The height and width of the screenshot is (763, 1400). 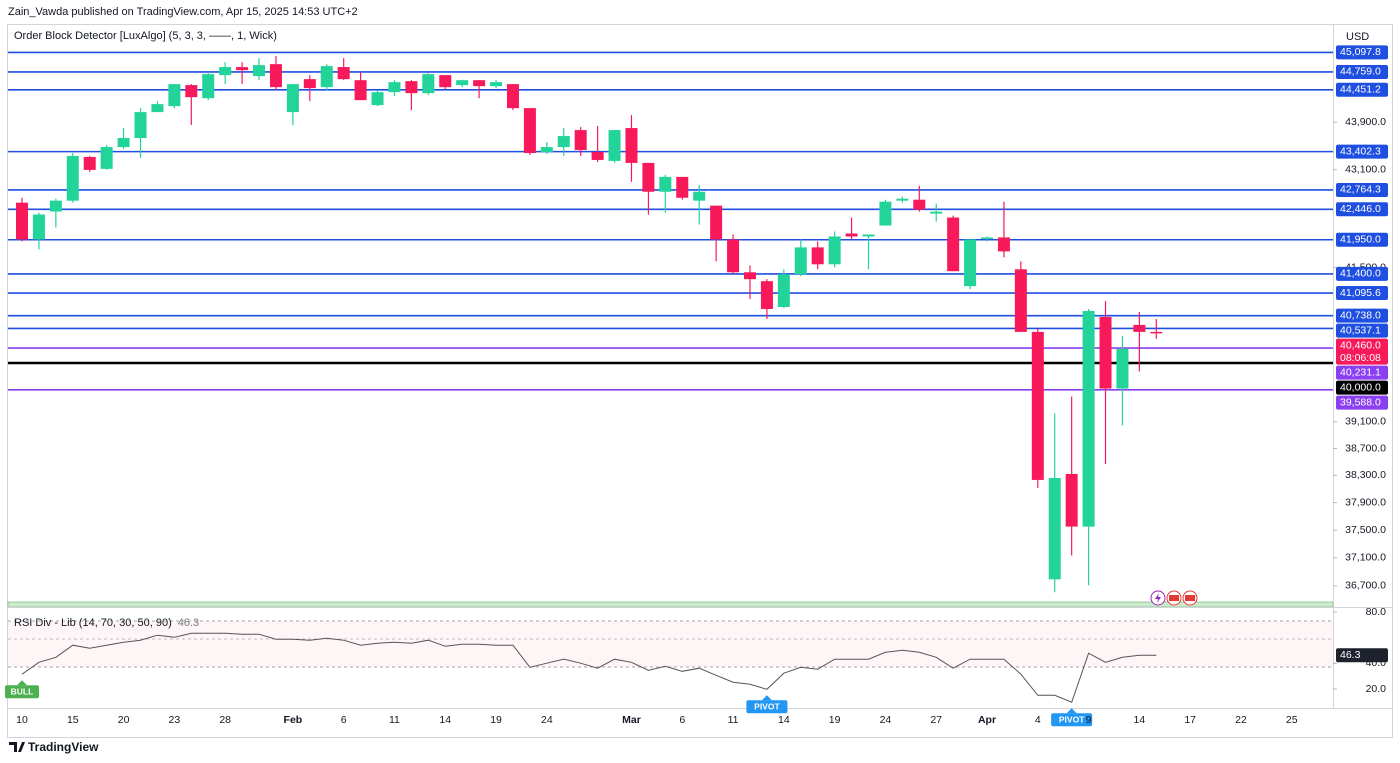 What do you see at coordinates (1365, 502) in the screenshot?
I see `y-tick-label: 37,900.0` at bounding box center [1365, 502].